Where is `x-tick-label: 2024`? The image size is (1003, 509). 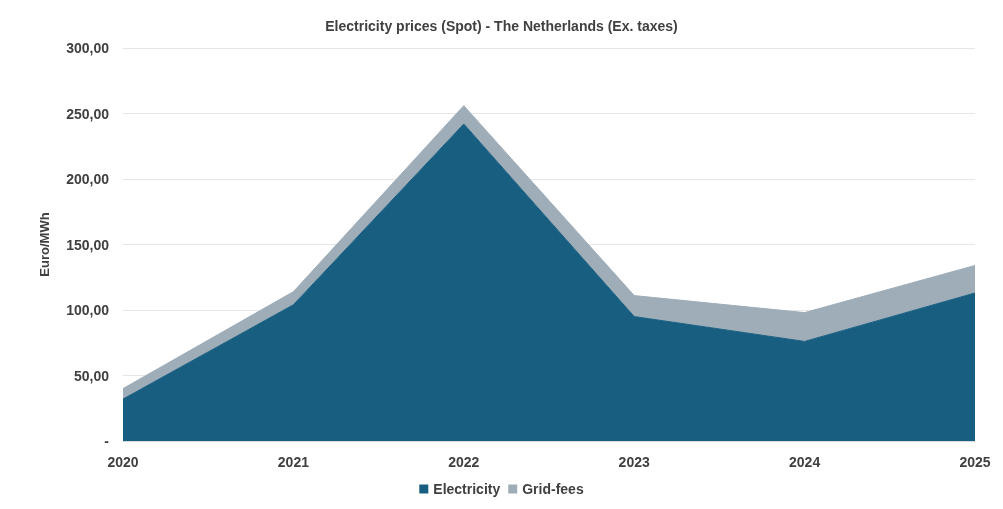
x-tick-label: 2024 is located at coordinates (805, 462).